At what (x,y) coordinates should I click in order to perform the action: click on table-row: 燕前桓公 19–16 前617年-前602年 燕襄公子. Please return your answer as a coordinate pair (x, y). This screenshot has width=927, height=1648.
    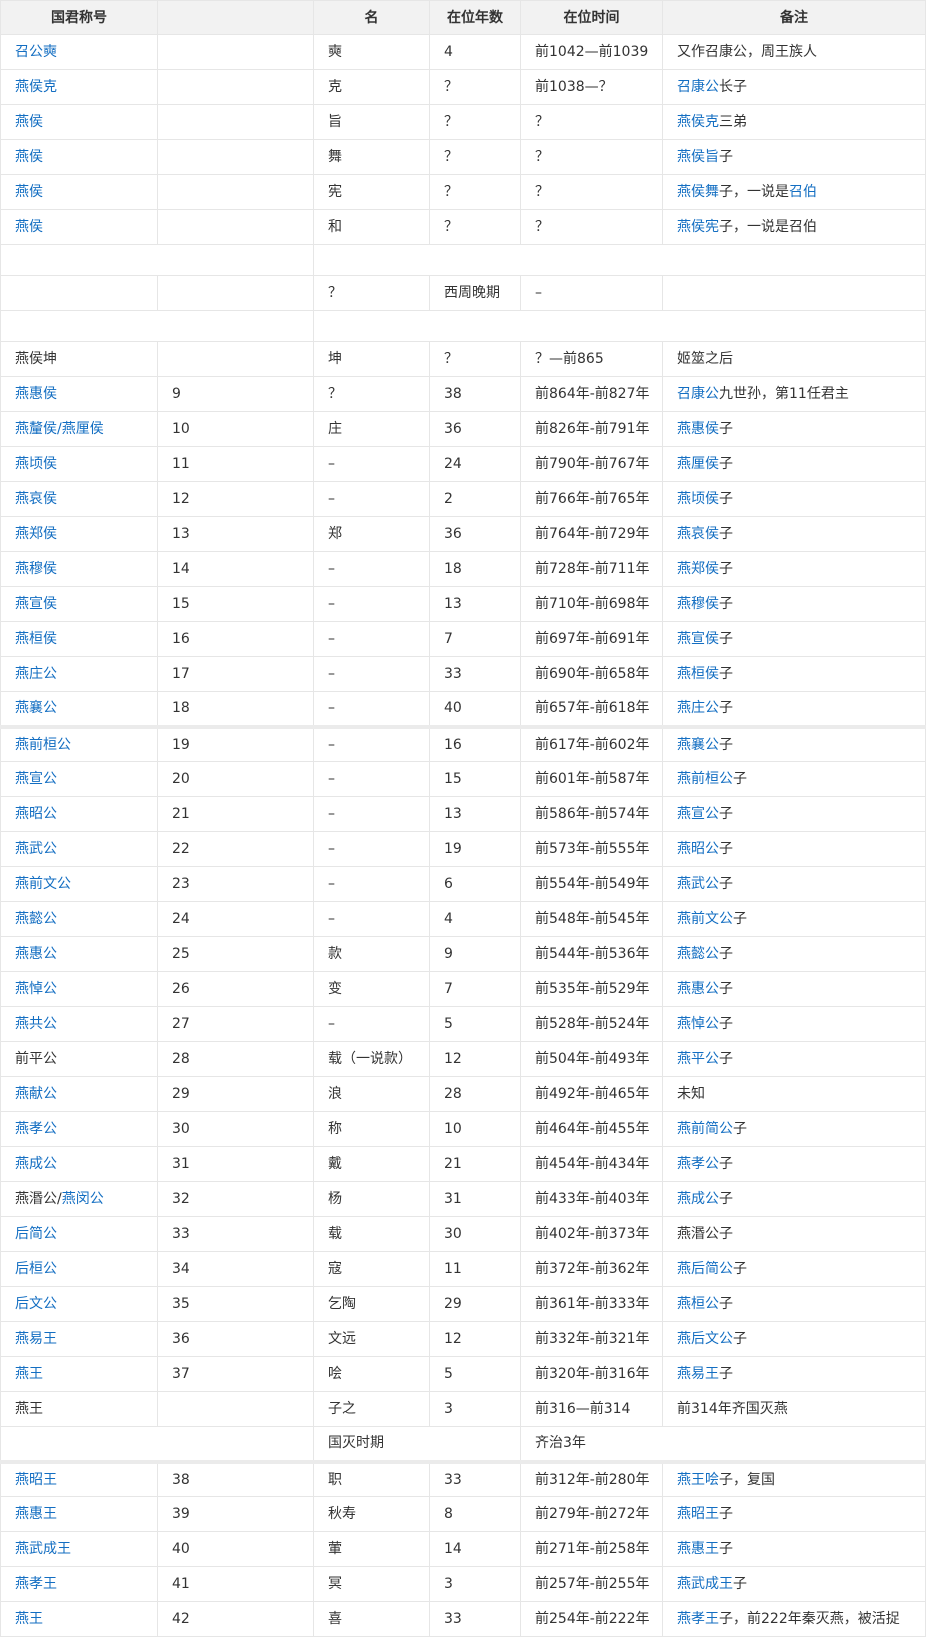
    Looking at the image, I should click on (463, 743).